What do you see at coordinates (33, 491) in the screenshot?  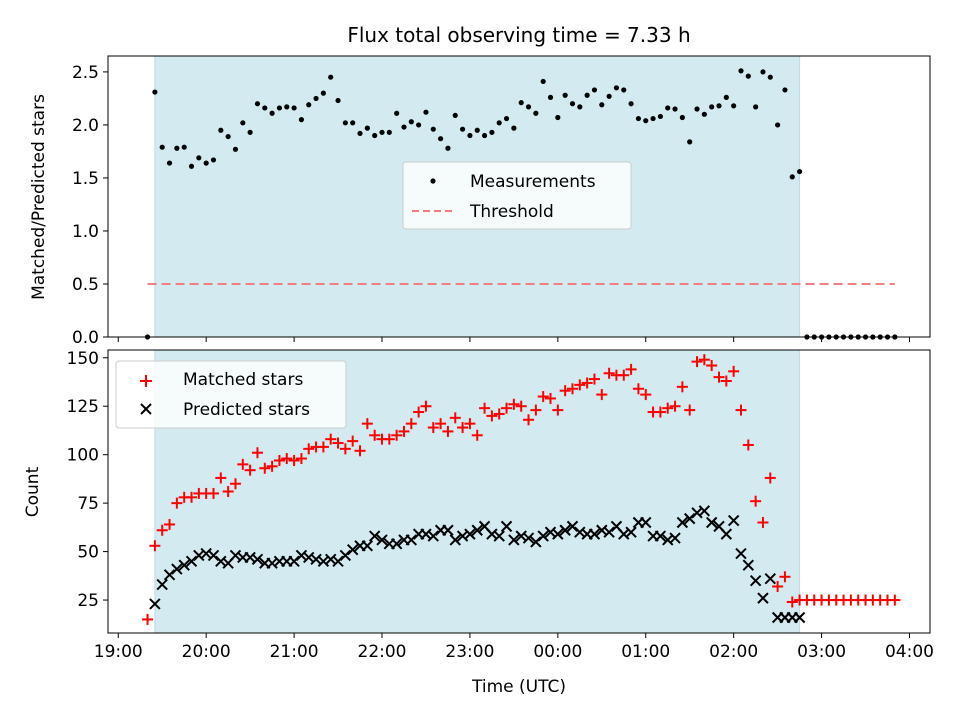 I see `bottom-y-axis-label: Count` at bounding box center [33, 491].